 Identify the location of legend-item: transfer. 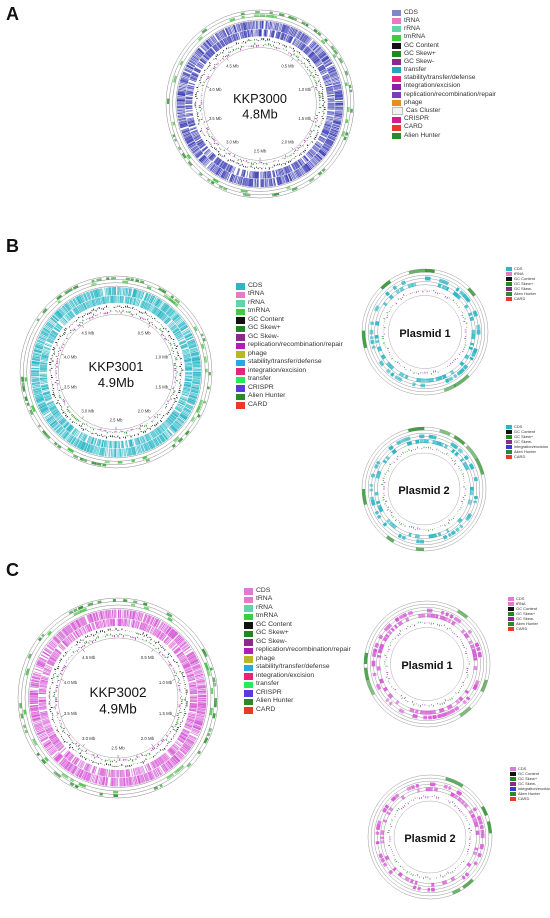
(289, 380).